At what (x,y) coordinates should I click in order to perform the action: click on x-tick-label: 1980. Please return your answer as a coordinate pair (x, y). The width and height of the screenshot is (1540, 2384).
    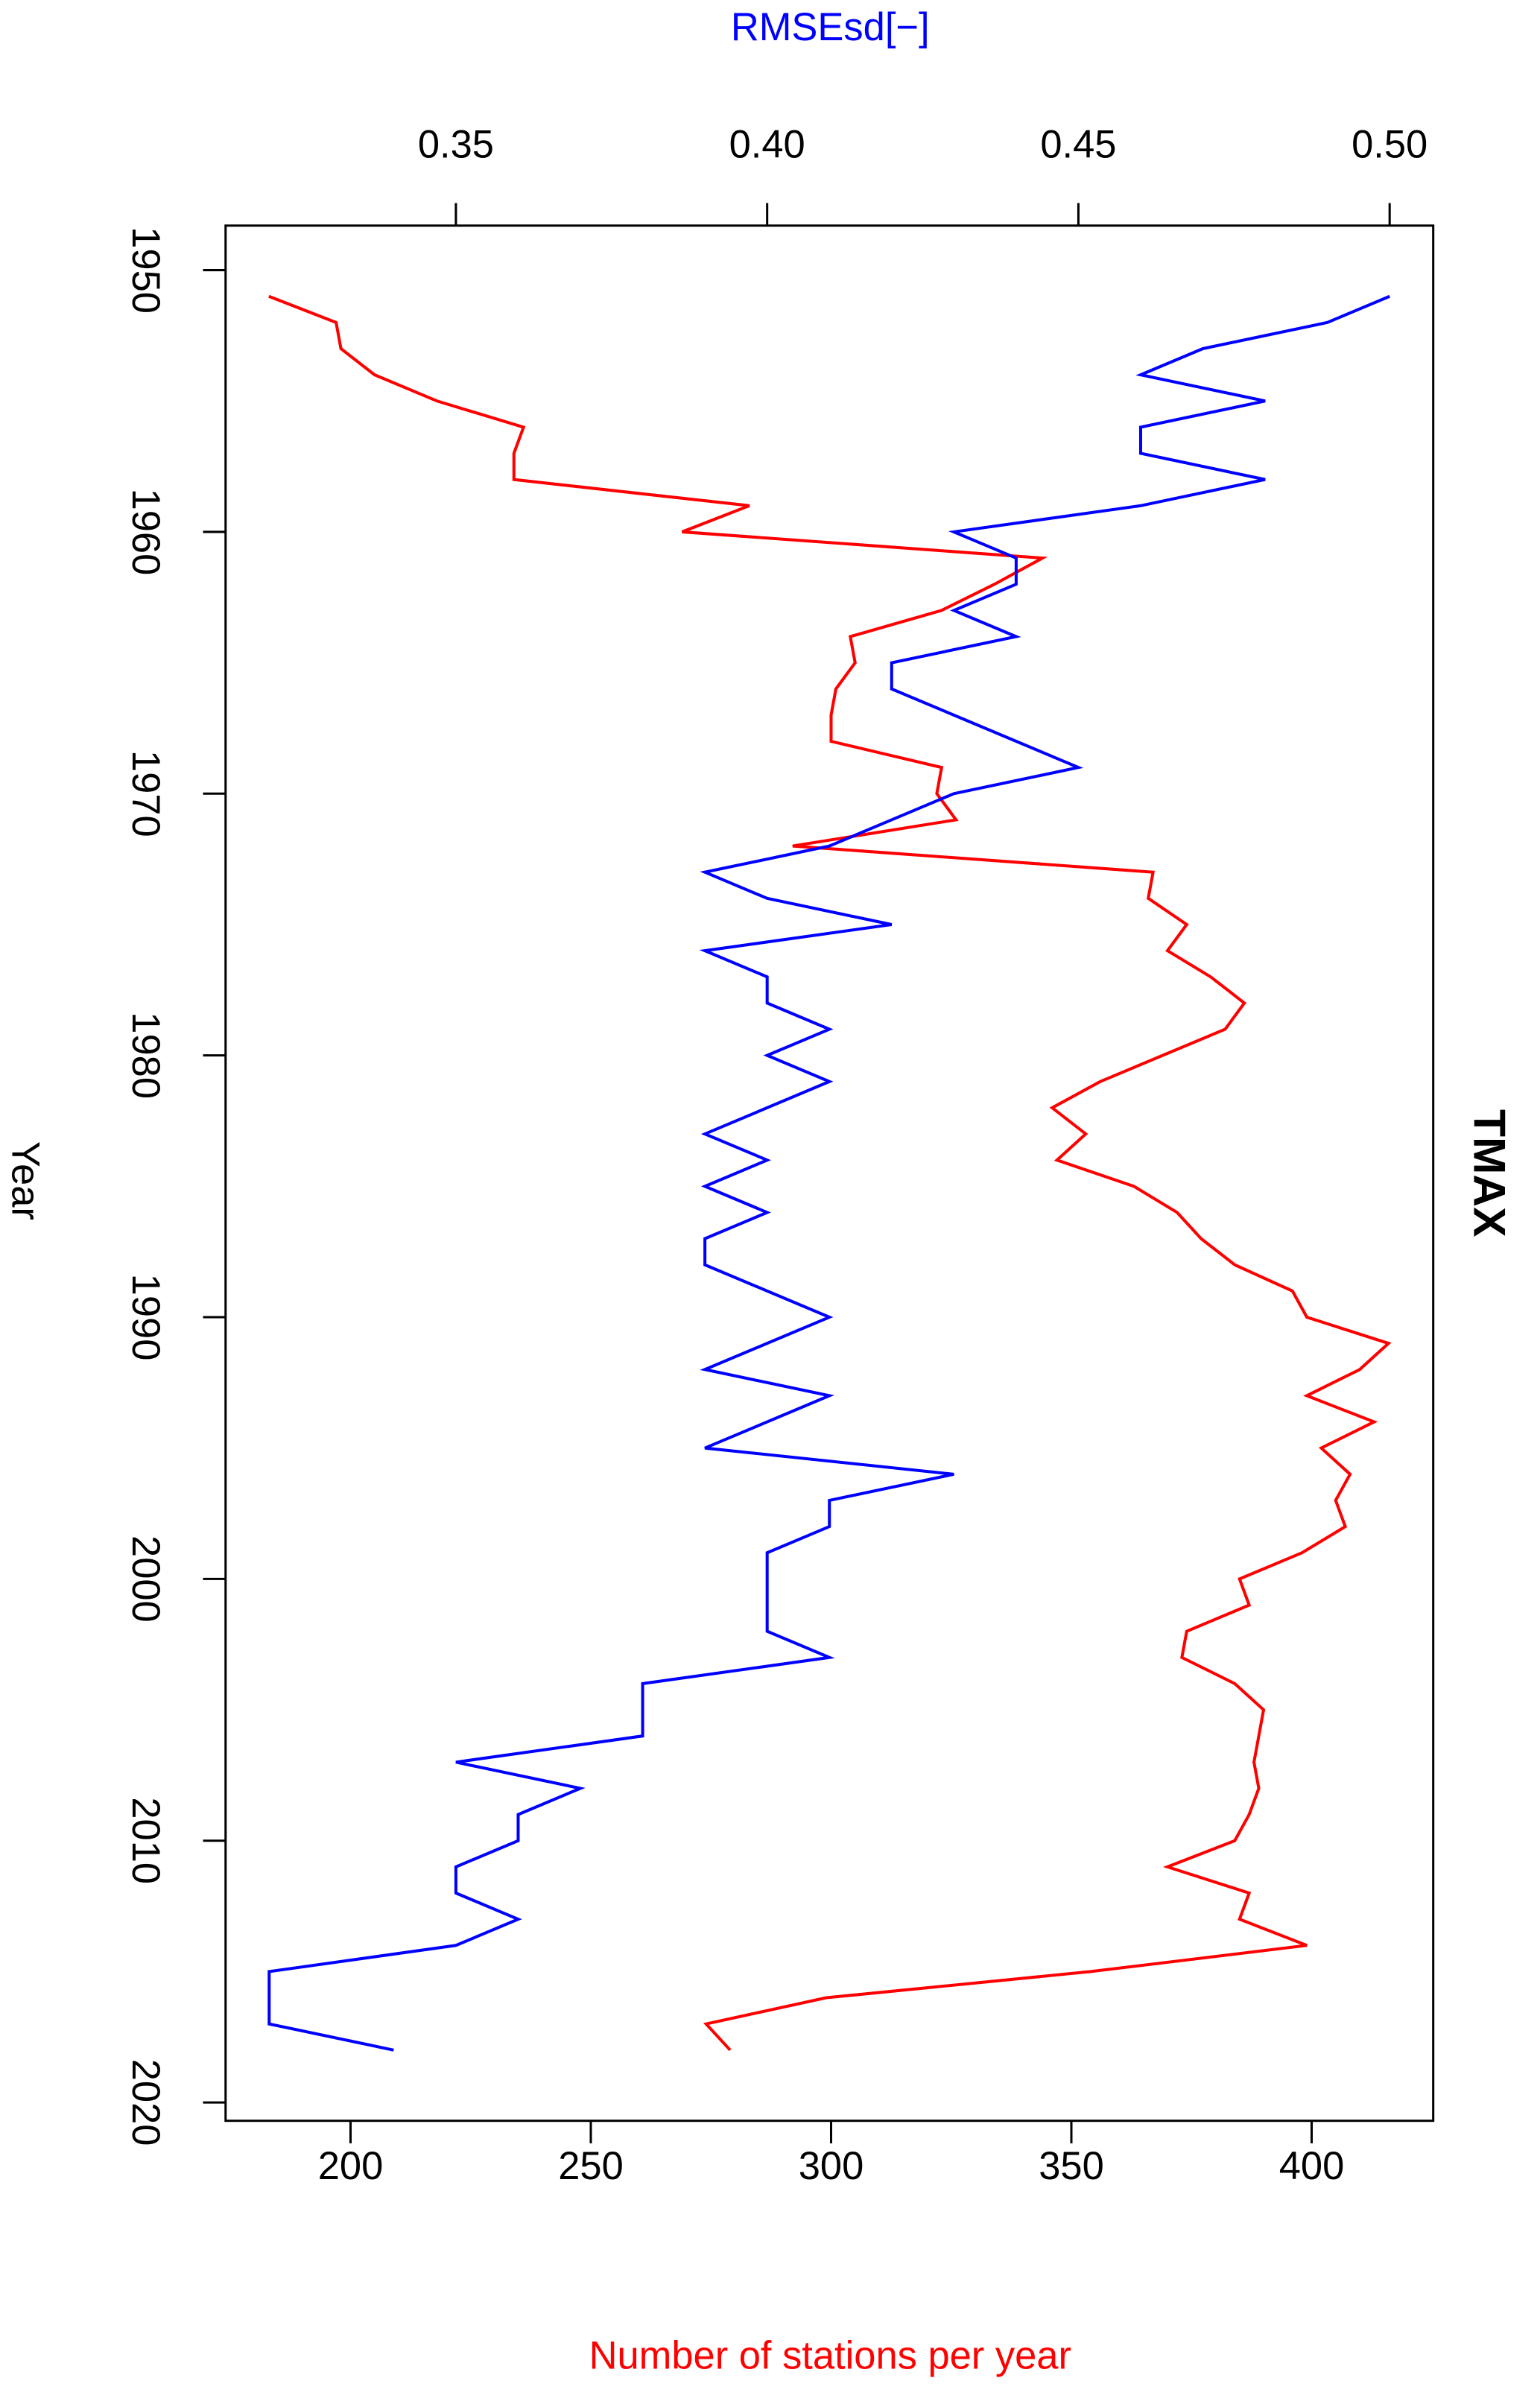
    Looking at the image, I should click on (146, 1055).